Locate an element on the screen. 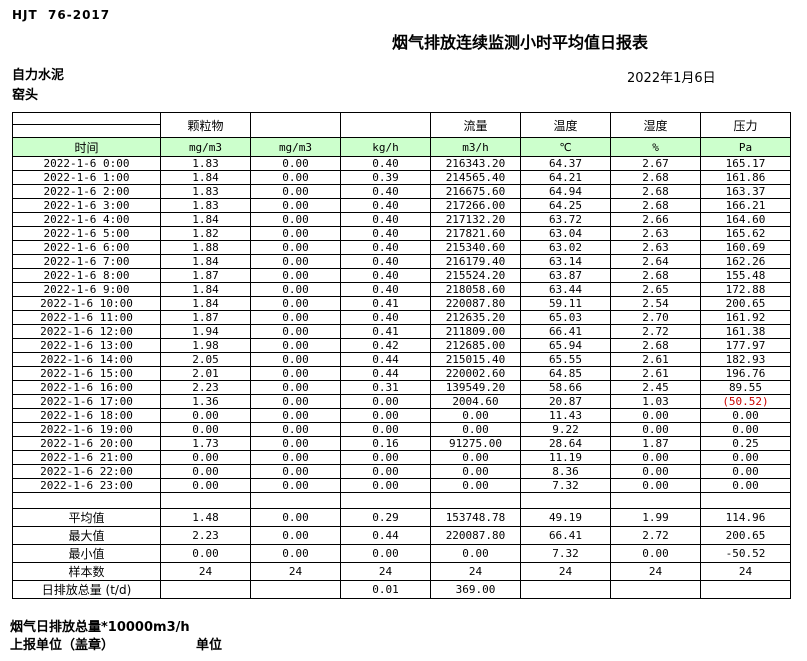  time-header-split-cell is located at coordinates (86, 125).